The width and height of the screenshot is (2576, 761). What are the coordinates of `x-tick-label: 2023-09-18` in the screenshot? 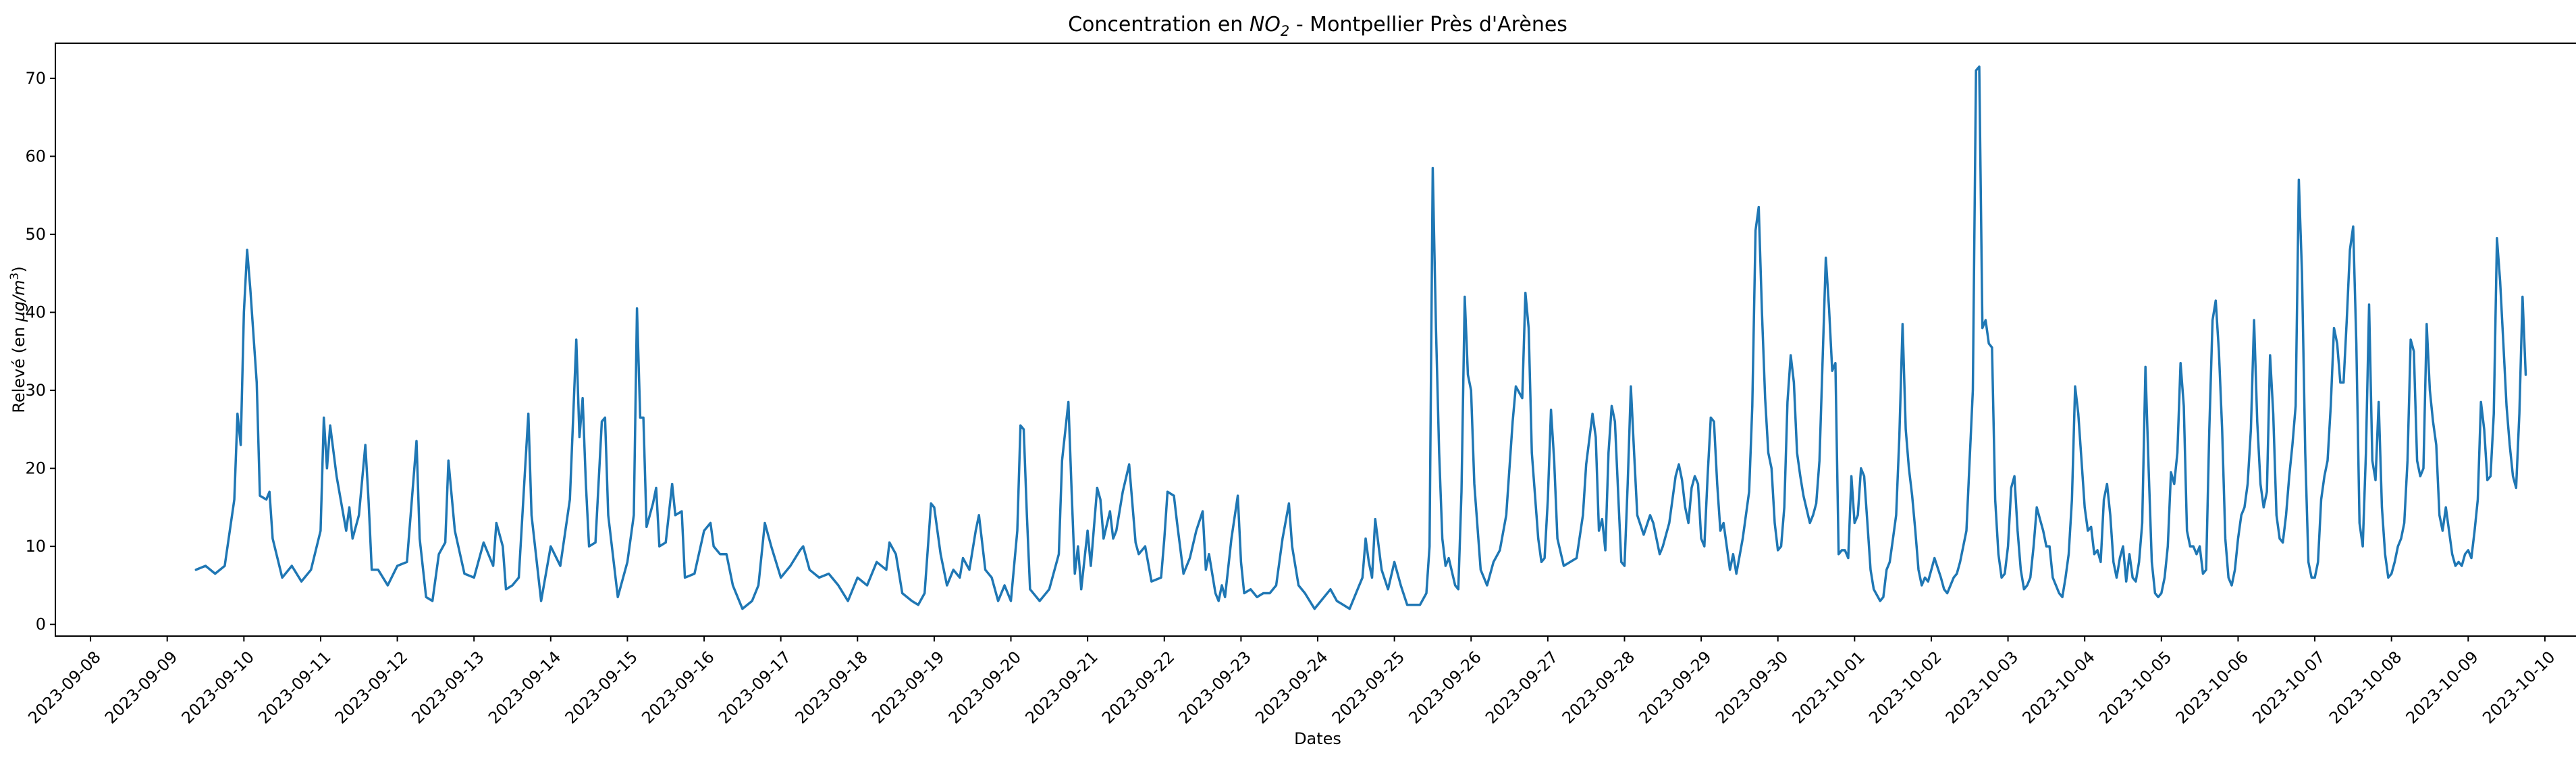 It's located at (831, 687).